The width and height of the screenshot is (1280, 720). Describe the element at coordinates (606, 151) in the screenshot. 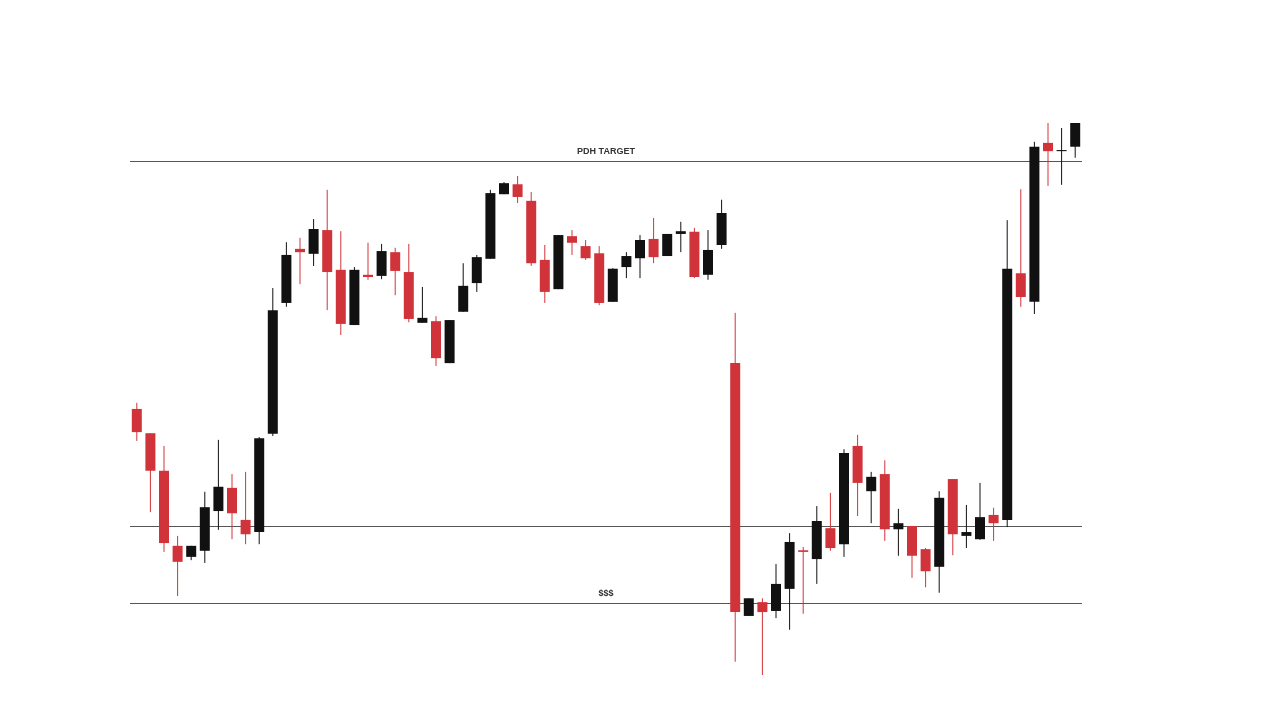

I see `ref-line-label: PDH TARGET` at that location.